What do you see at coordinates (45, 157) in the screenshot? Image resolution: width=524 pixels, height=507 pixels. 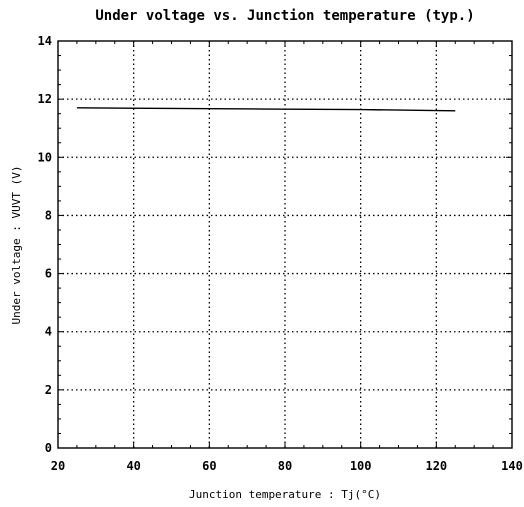 I see `y-tick-label: 10` at bounding box center [45, 157].